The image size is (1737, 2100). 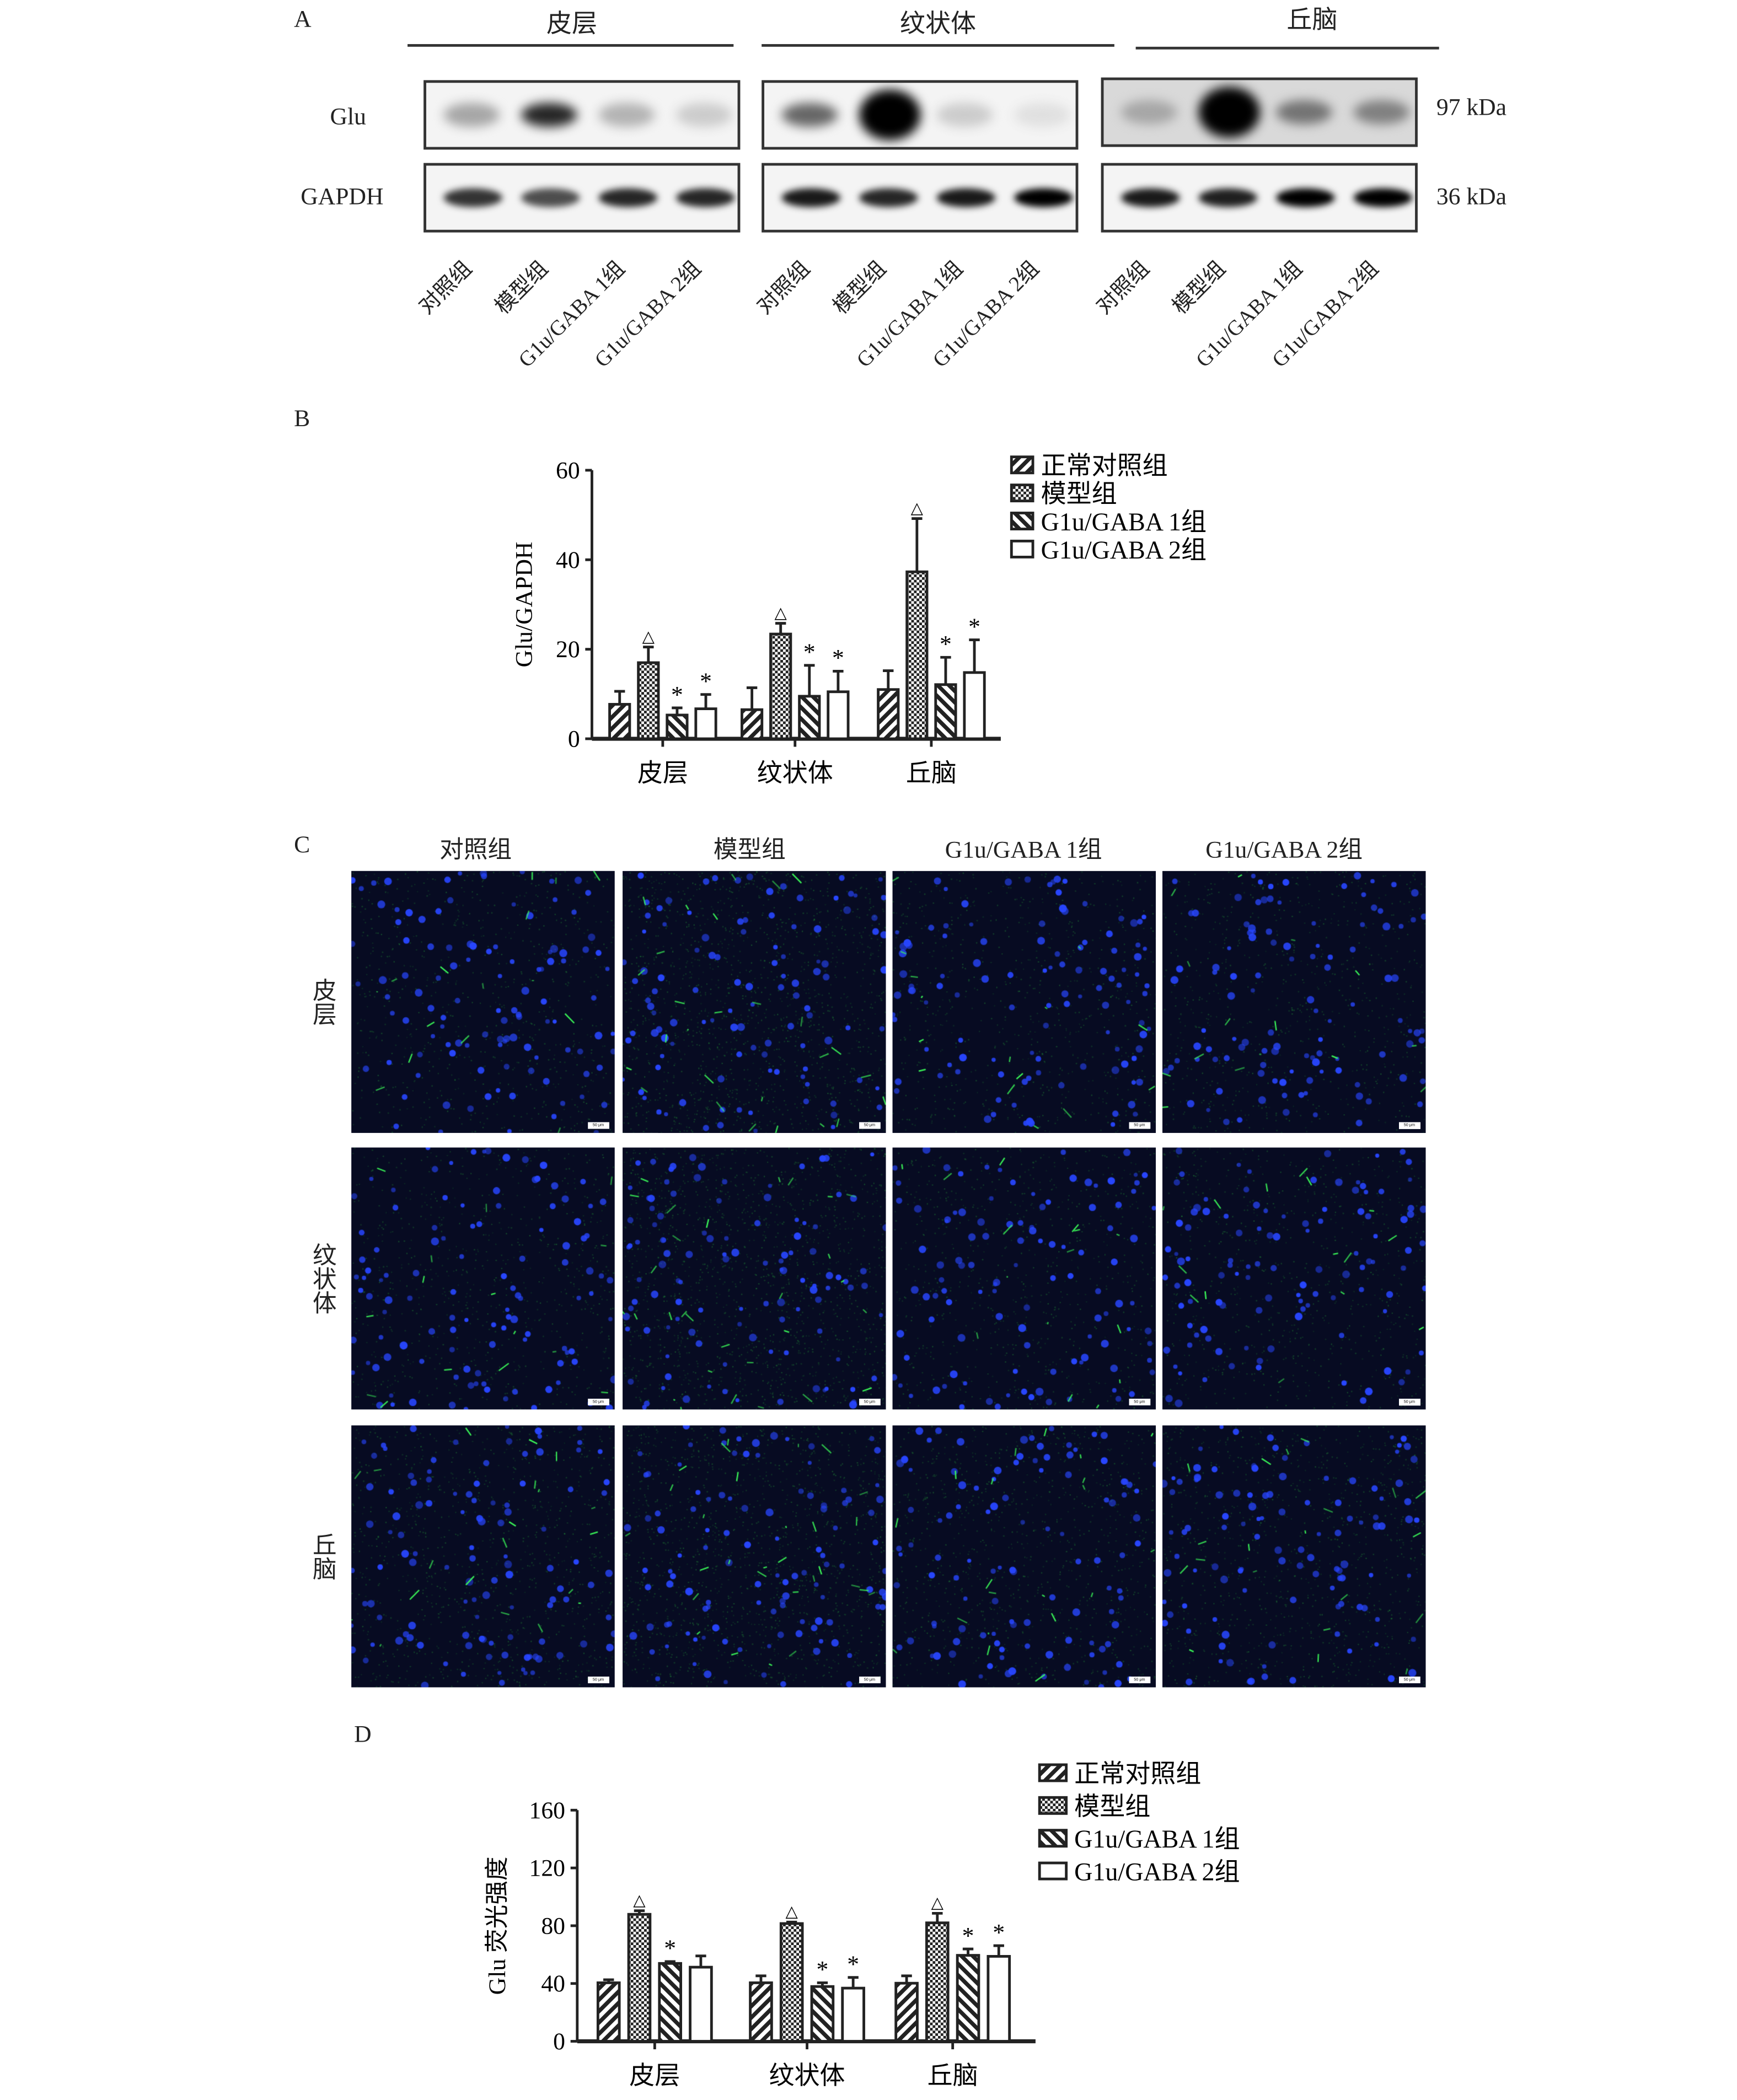 What do you see at coordinates (323, 1278) in the screenshot?
I see `row-header: 纹状体` at bounding box center [323, 1278].